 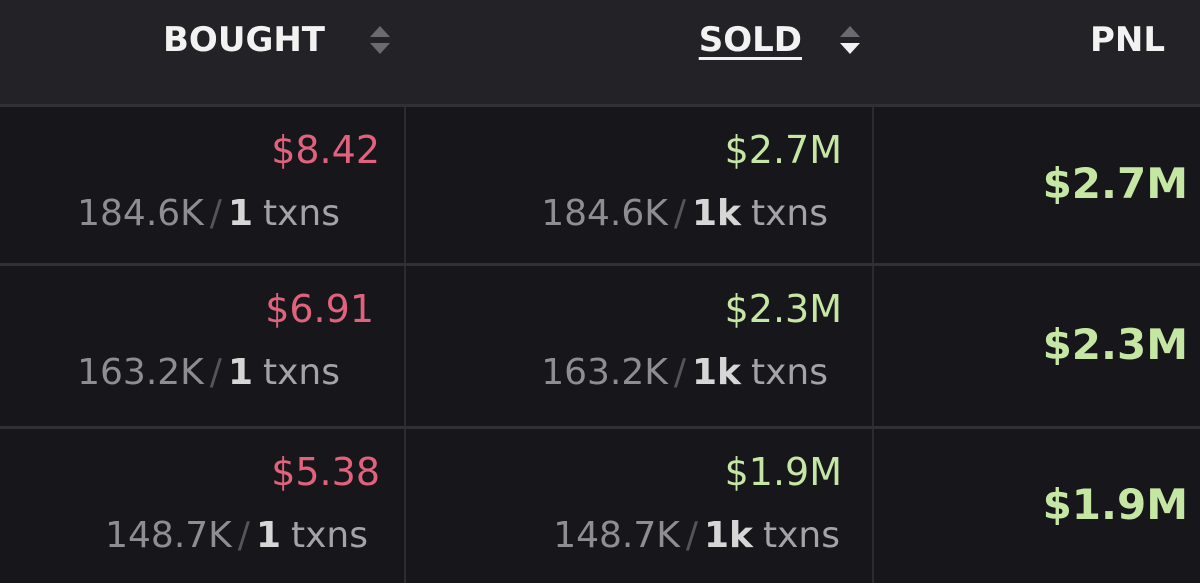 What do you see at coordinates (783, 150) in the screenshot?
I see `amount: $2.7M` at bounding box center [783, 150].